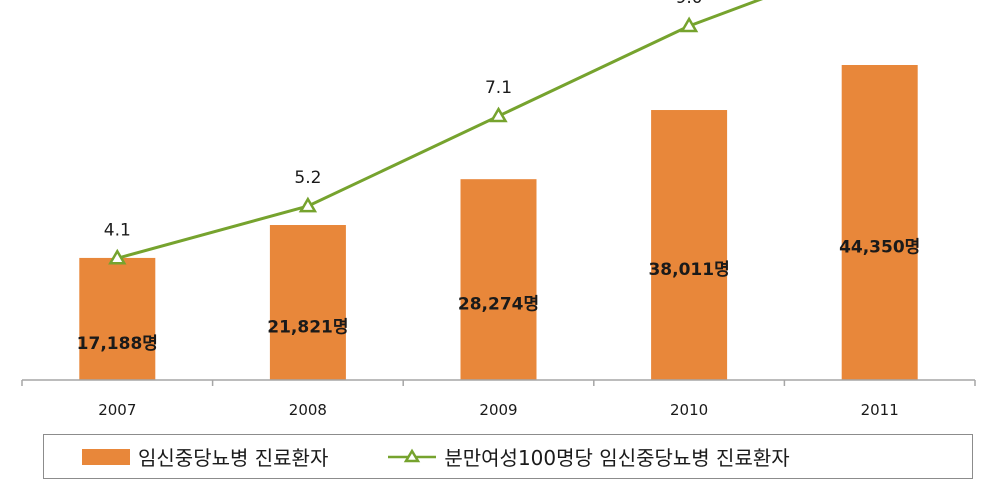  Describe the element at coordinates (412, 455) in the screenshot. I see `legend-line-swatch` at that location.